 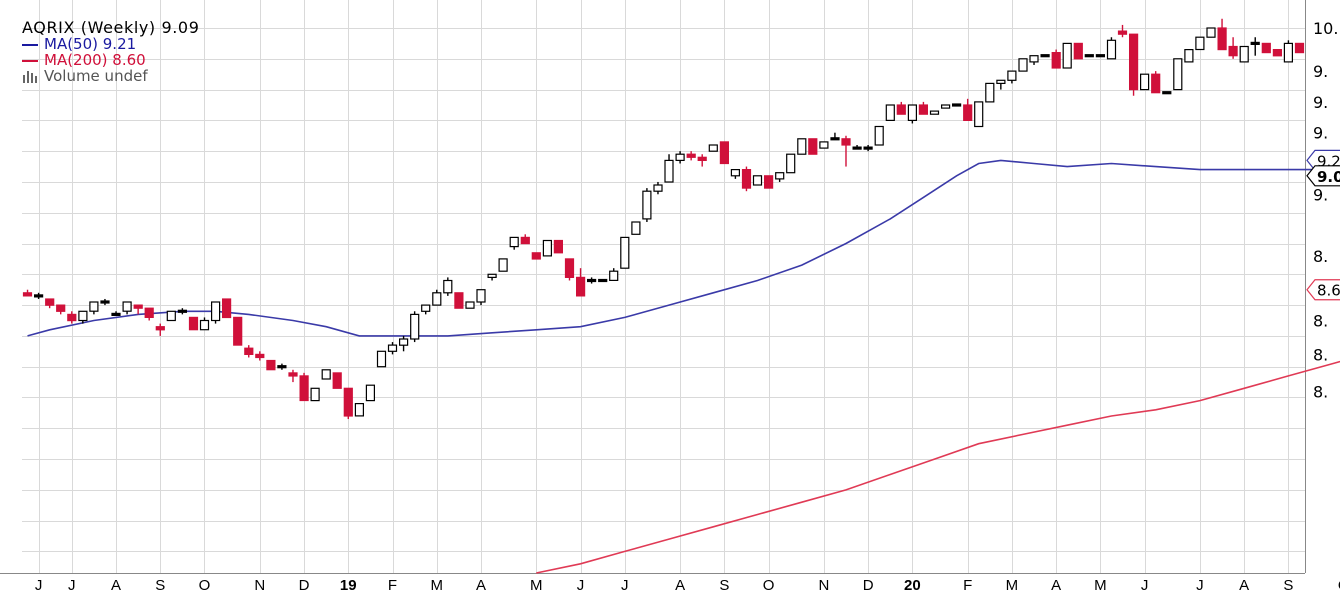 I want to click on x-tick-label: 20, so click(x=912, y=584).